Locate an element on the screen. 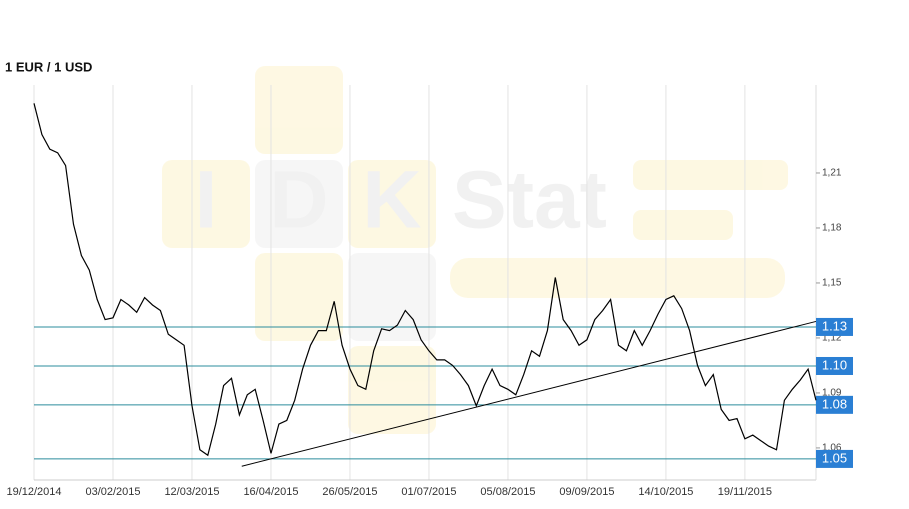  wm-text: I is located at coordinates (206, 200).